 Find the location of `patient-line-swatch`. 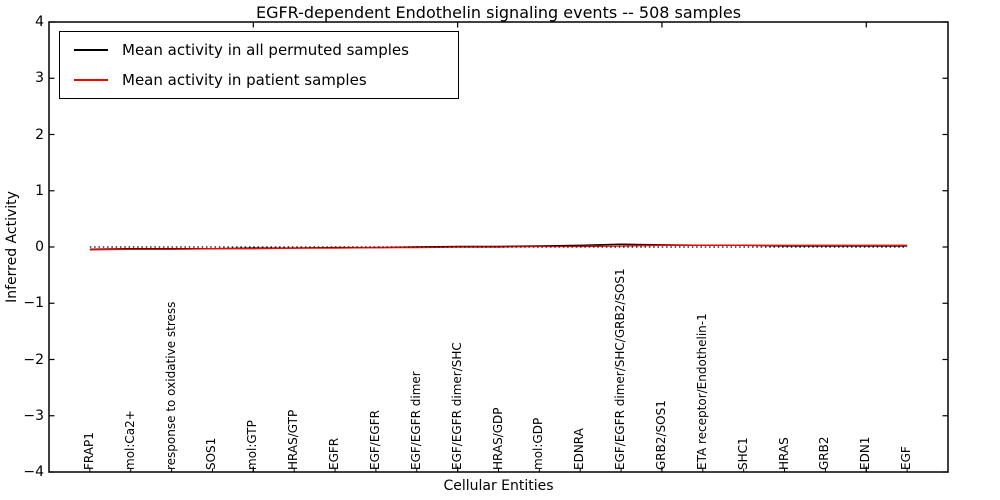

patient-line-swatch is located at coordinates (91, 80).